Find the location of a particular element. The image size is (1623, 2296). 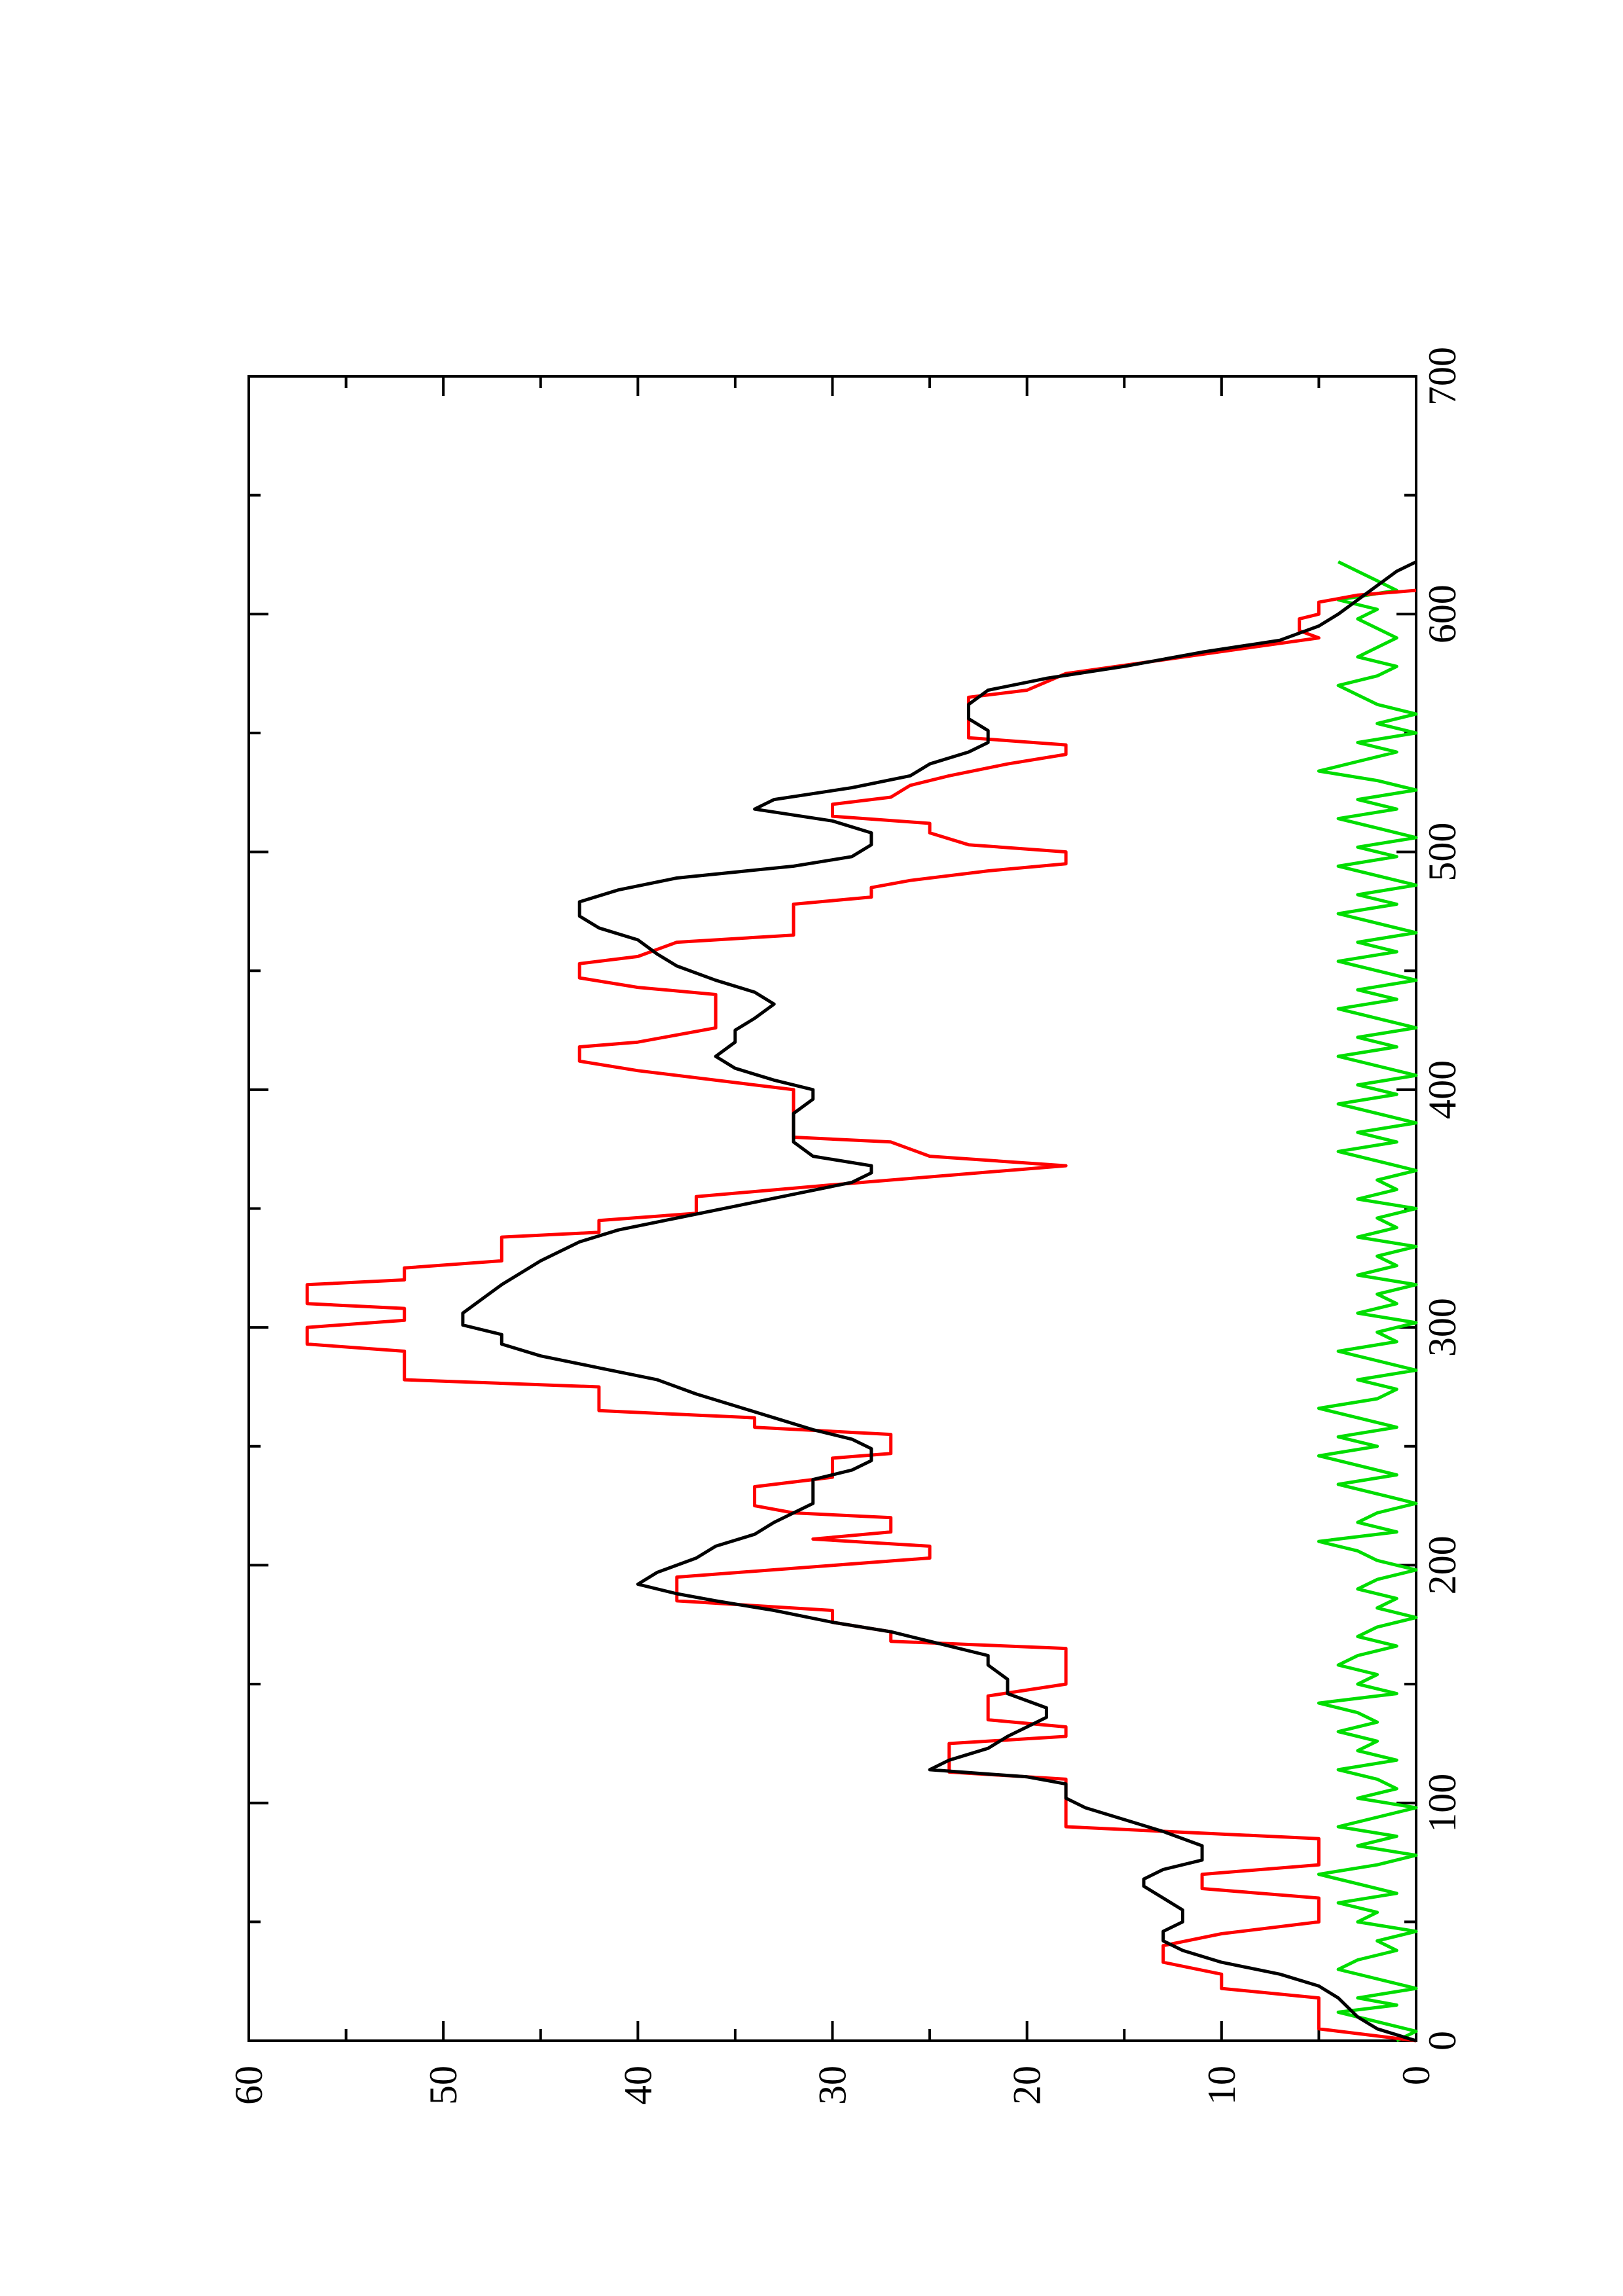

y-tick-label: 40 is located at coordinates (637, 2085).